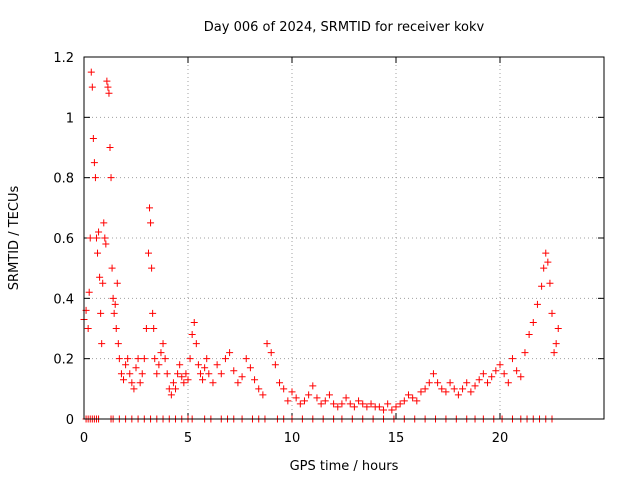 This screenshot has height=480, width=640. What do you see at coordinates (188, 438) in the screenshot?
I see `x-tick-label: 5` at bounding box center [188, 438].